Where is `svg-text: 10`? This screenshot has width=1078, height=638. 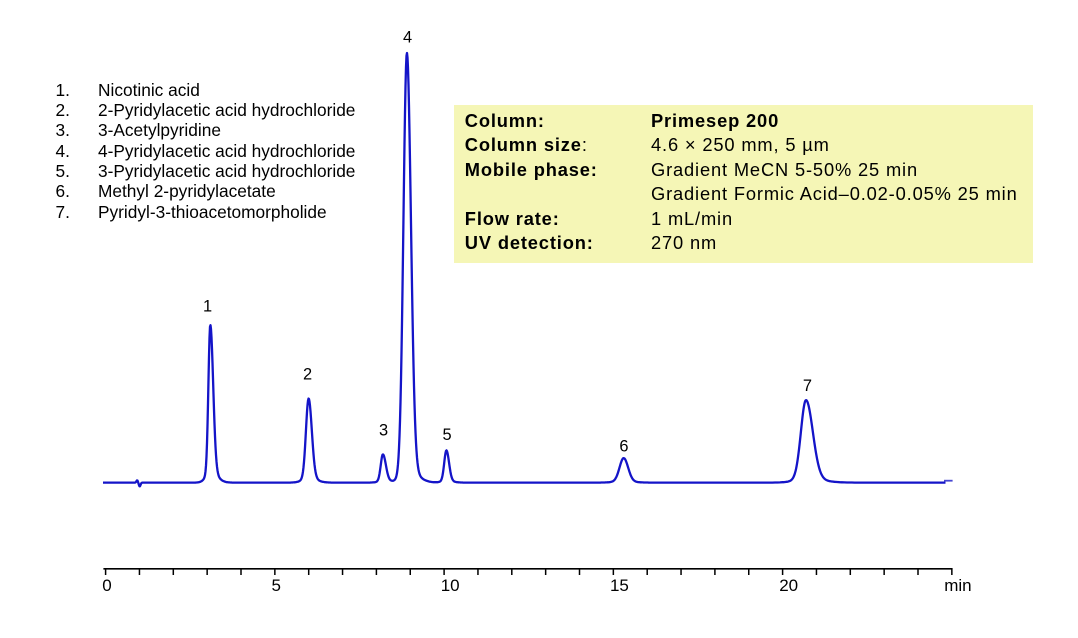 svg-text: 10 is located at coordinates (450, 585).